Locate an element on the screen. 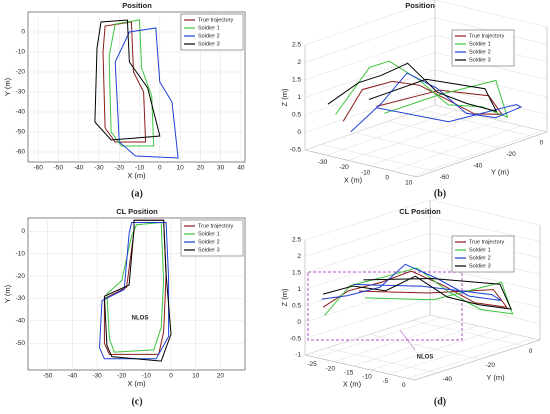 This screenshot has width=550, height=414. panel-caption: (d) is located at coordinates (440, 401).